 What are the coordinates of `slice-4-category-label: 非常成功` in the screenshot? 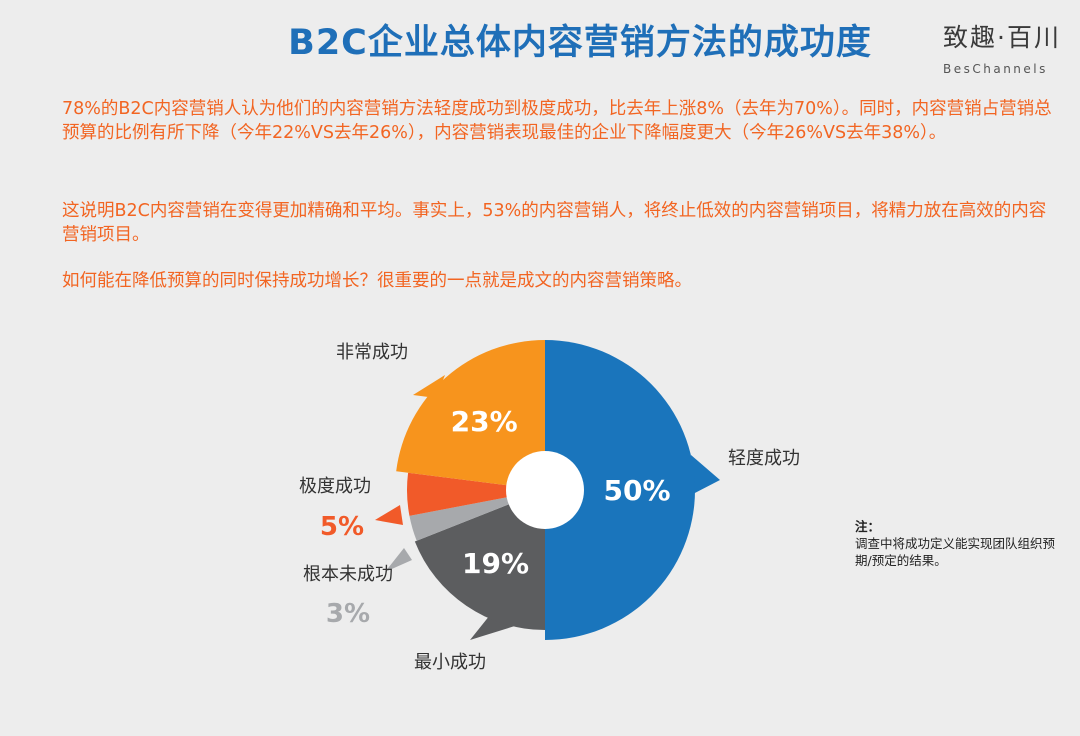 It's located at (372, 352).